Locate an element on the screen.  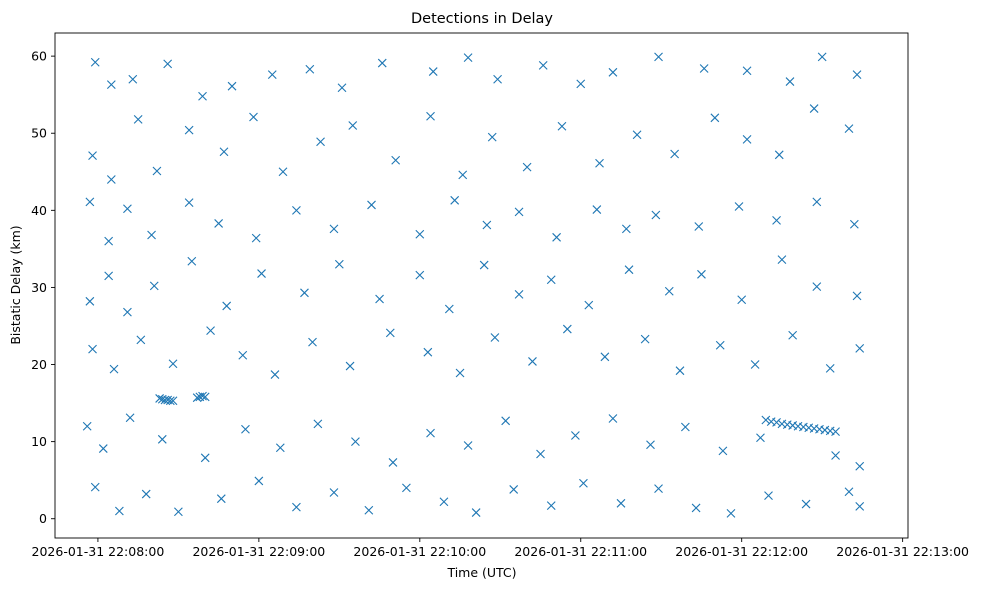
x-tick-label: 2026-01-31 22:10:00 is located at coordinates (419, 551).